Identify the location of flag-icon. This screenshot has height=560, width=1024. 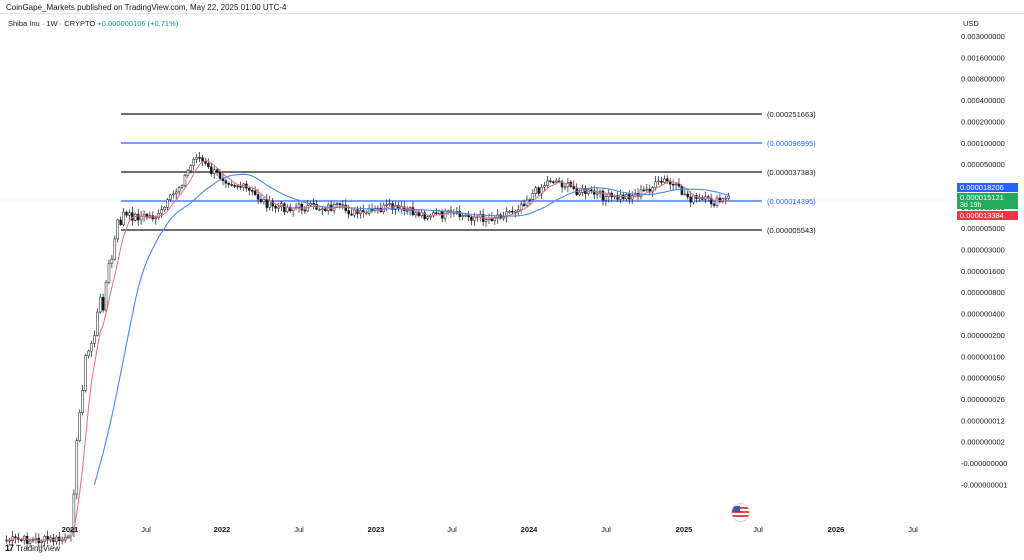
(740, 512).